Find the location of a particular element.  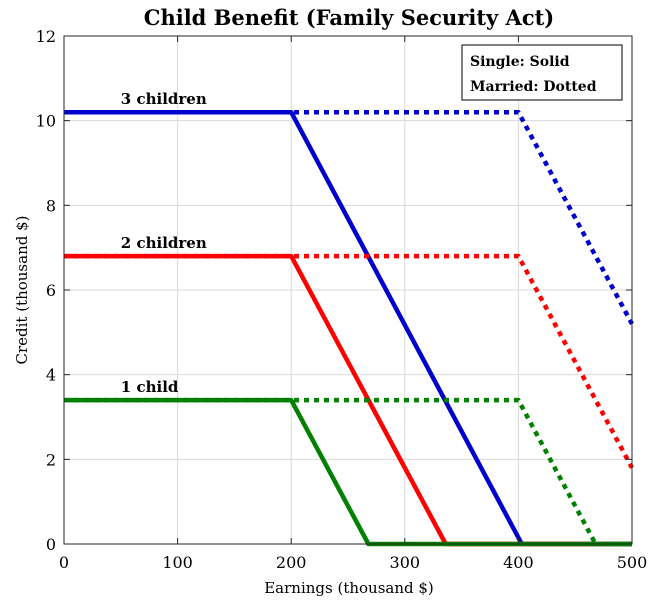

y-tick-label: 4 is located at coordinates (51, 375).